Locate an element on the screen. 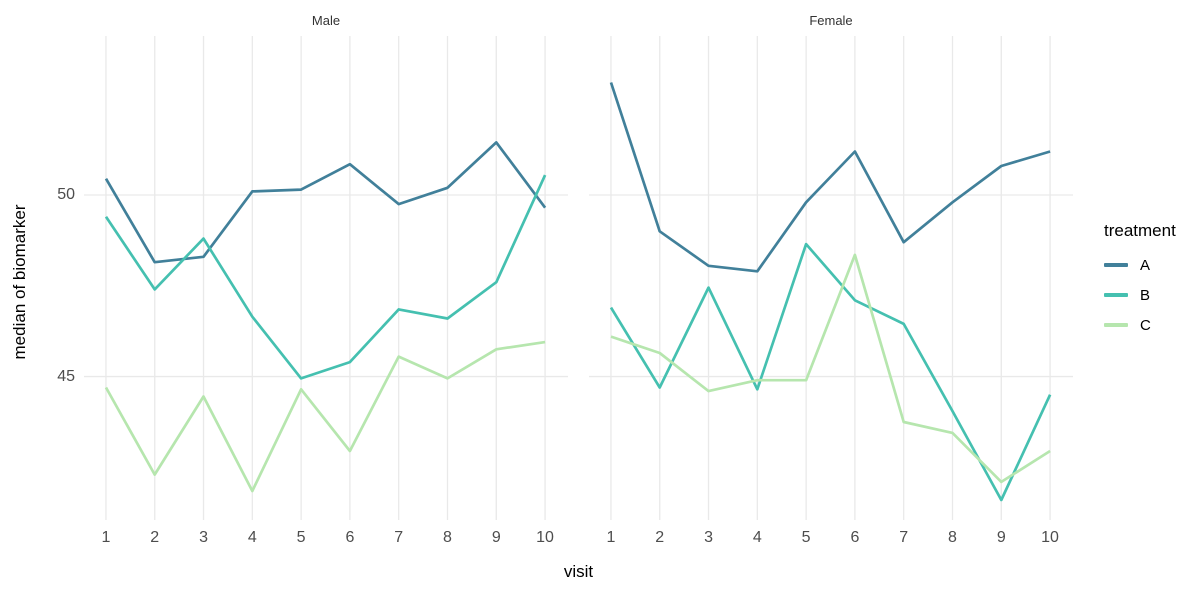 The image size is (1200, 600). legend-title: treatment is located at coordinates (1140, 230).